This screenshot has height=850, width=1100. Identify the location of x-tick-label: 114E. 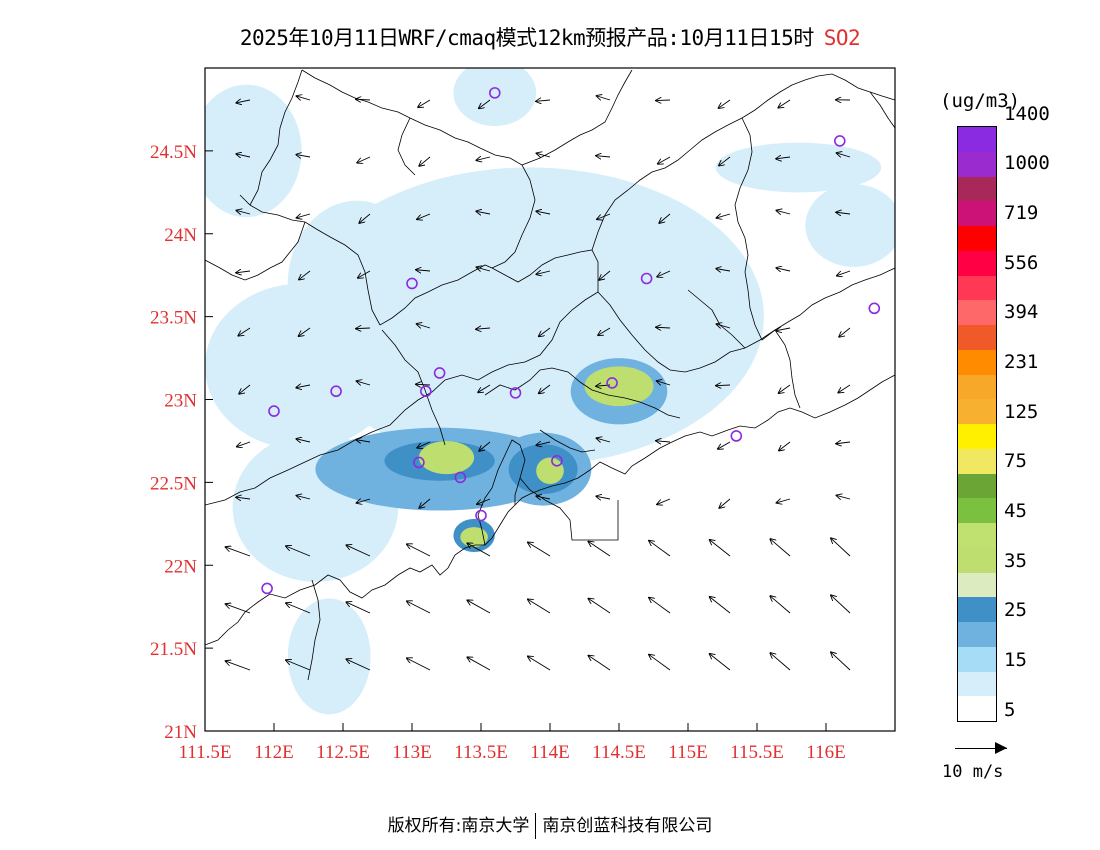
(549, 752).